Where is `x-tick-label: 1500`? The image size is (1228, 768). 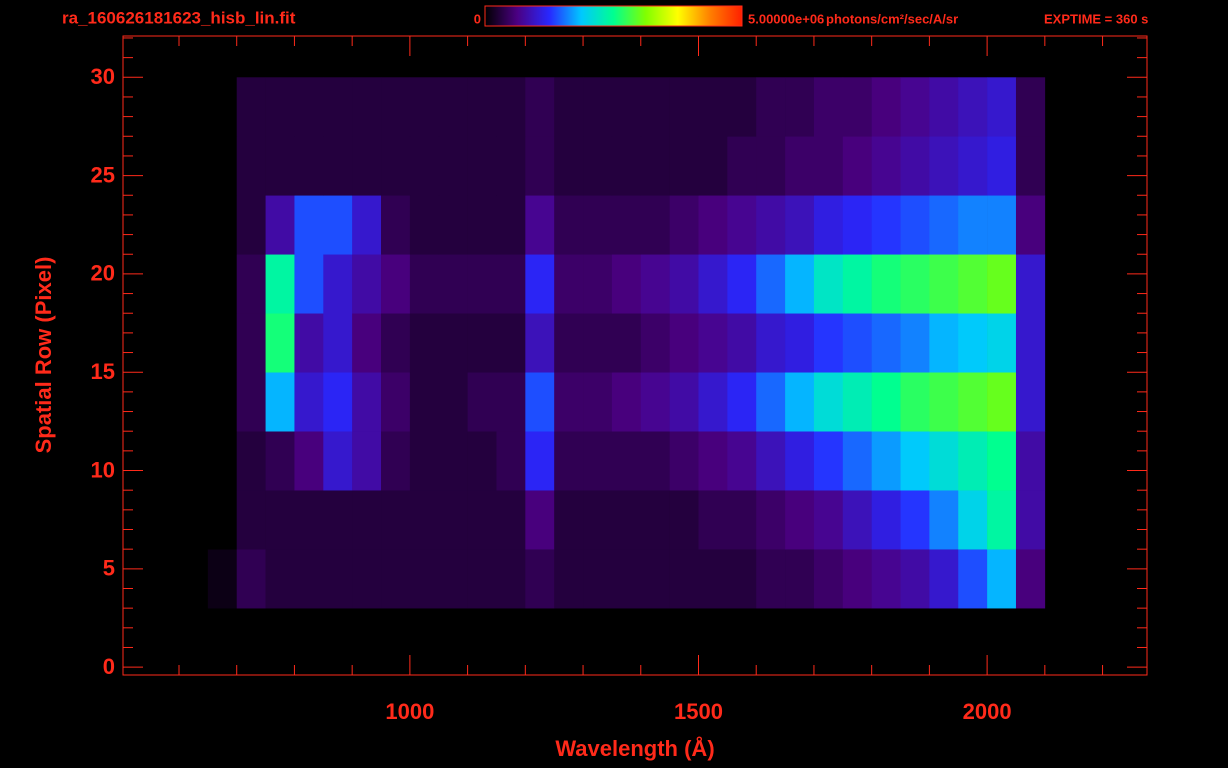
x-tick-label: 1500 is located at coordinates (698, 711).